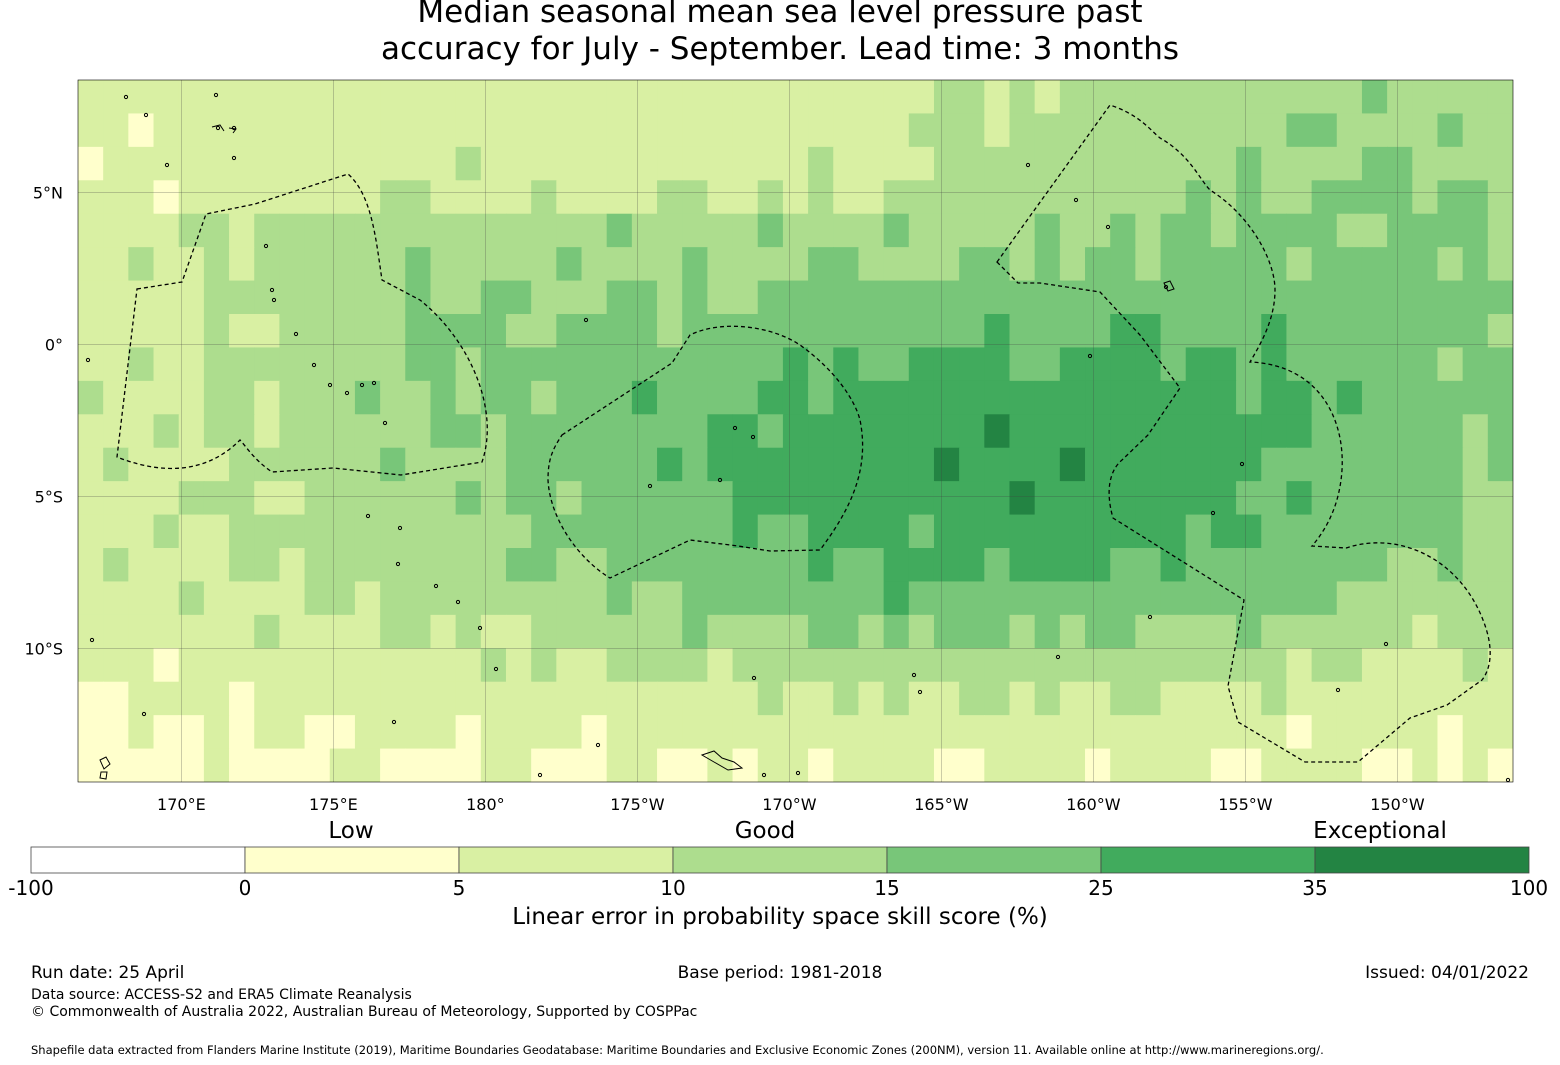 This screenshot has width=1560, height=1065. Describe the element at coordinates (302, 324) in the screenshot. I see `eez-boundary` at that location.